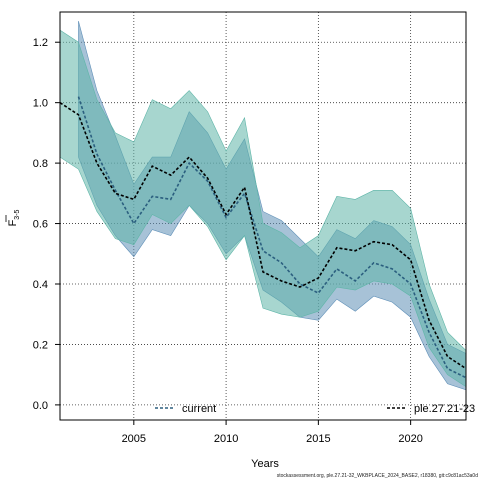 The width and height of the screenshot is (480, 480). I want to click on x-tick-label: 2015, so click(318, 439).